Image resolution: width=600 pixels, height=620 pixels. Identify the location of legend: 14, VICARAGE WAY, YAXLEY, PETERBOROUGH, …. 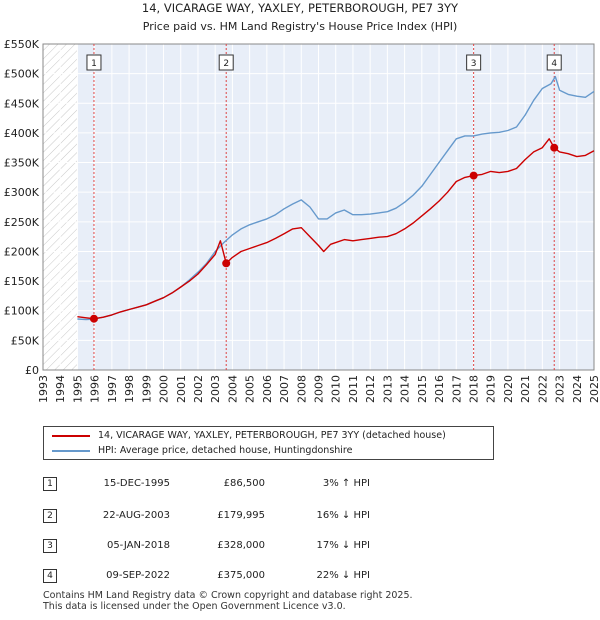
(268, 443).